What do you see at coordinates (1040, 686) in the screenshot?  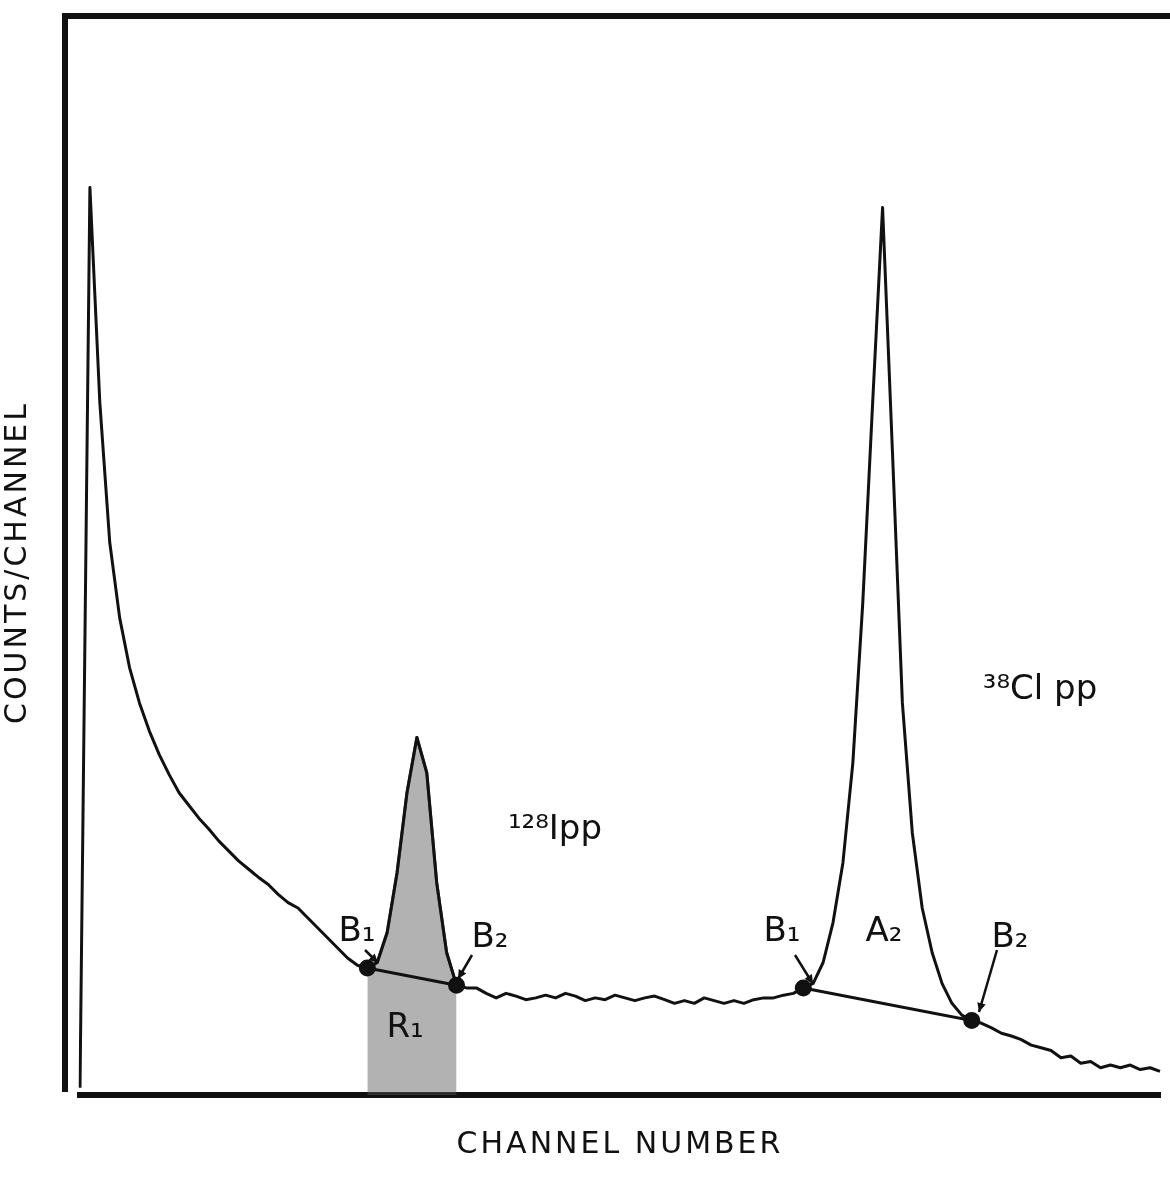 I see `annotation: ³⁸Cl pp` at bounding box center [1040, 686].